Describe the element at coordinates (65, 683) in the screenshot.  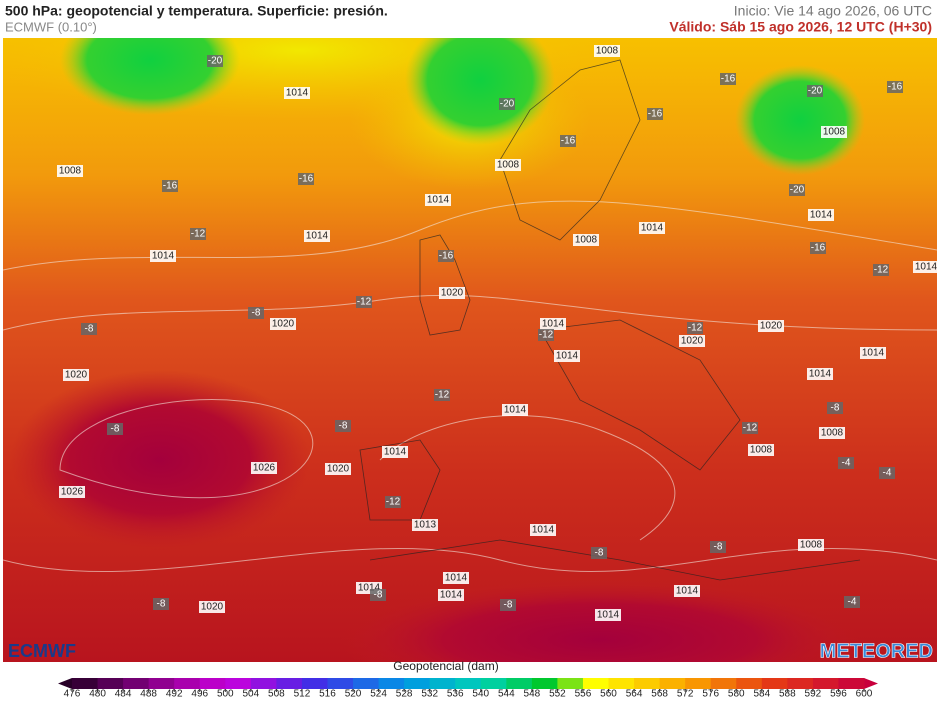
I see `colorbar-end` at that location.